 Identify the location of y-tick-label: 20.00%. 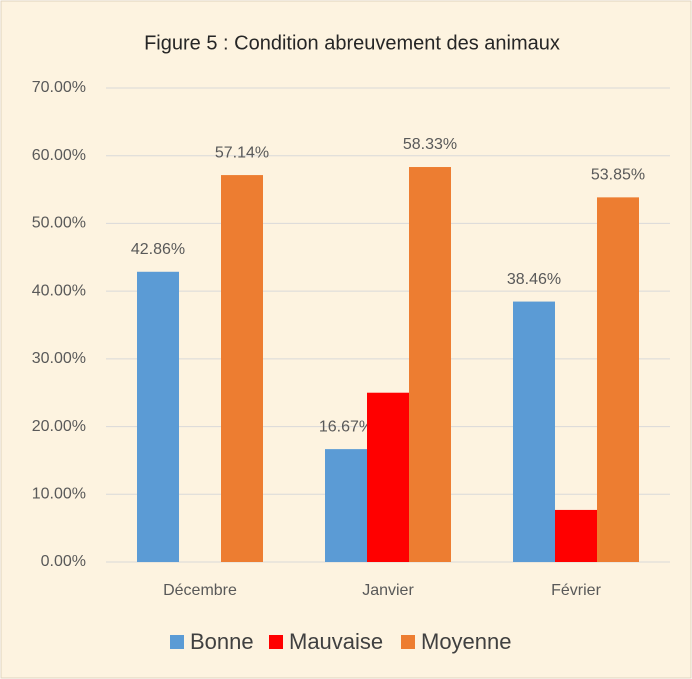
(59, 426).